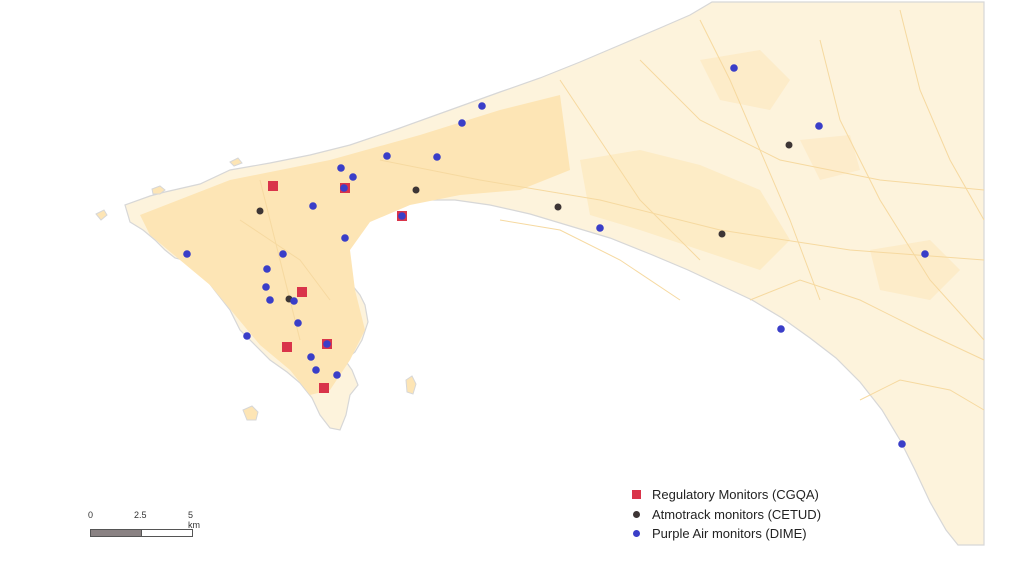 Image resolution: width=1024 pixels, height=582 pixels. What do you see at coordinates (411, 385) in the screenshot?
I see `island-goree` at bounding box center [411, 385].